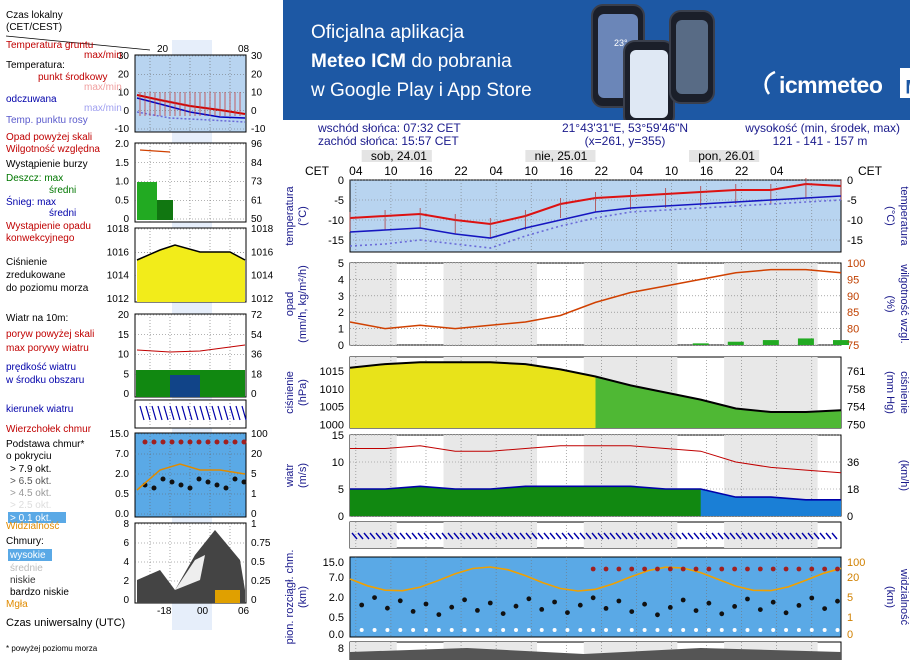 This screenshot has height=660, width=910. Describe the element at coordinates (341, 490) in the screenshot. I see `wind-tick-left: 5` at that location.